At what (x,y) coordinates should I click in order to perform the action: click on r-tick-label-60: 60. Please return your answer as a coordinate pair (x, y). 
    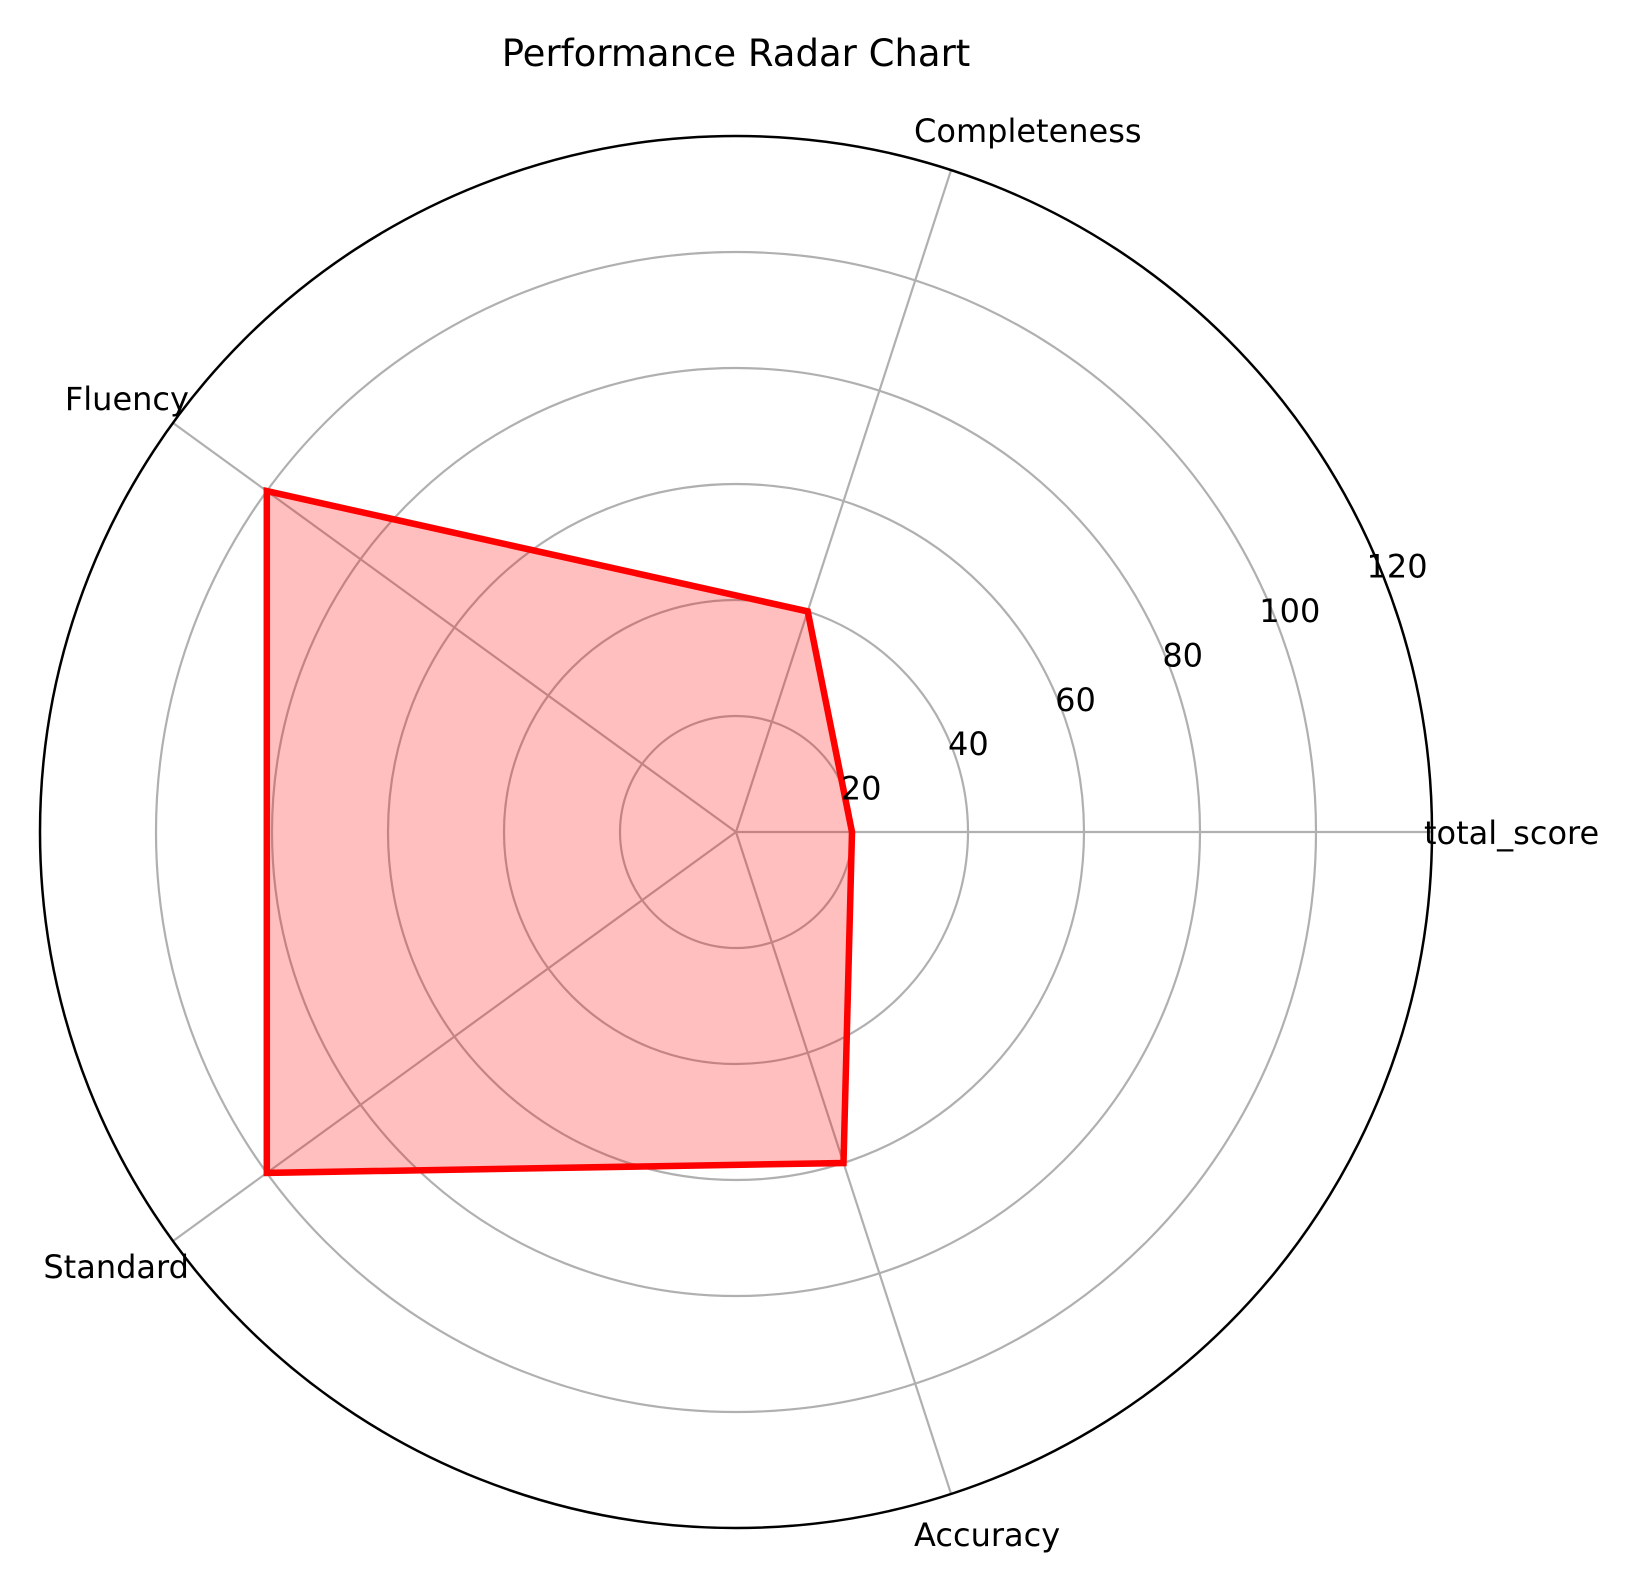
    Looking at the image, I should click on (1075, 700).